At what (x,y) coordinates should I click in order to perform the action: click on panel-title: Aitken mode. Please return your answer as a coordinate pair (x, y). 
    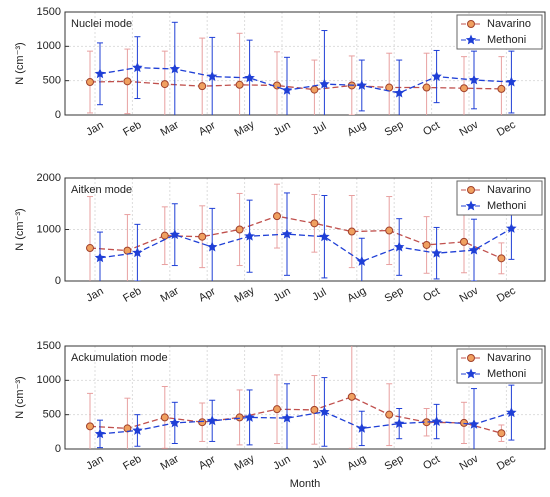
    Looking at the image, I should click on (101, 190).